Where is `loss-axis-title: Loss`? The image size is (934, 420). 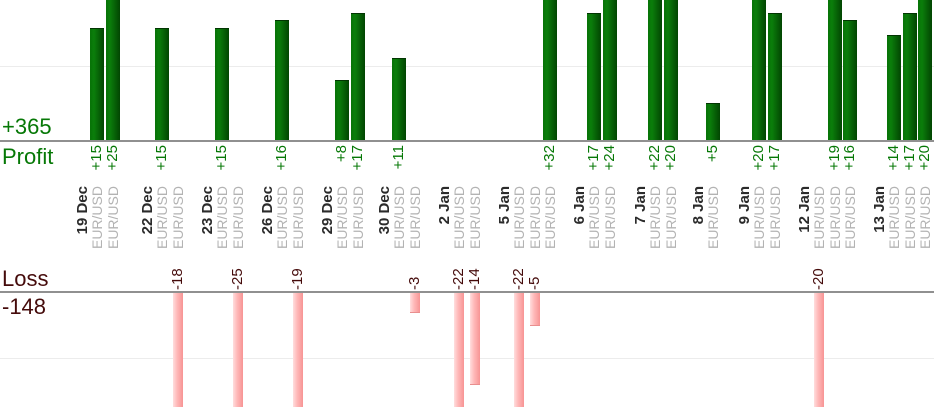
loss-axis-title: Loss is located at coordinates (25, 278).